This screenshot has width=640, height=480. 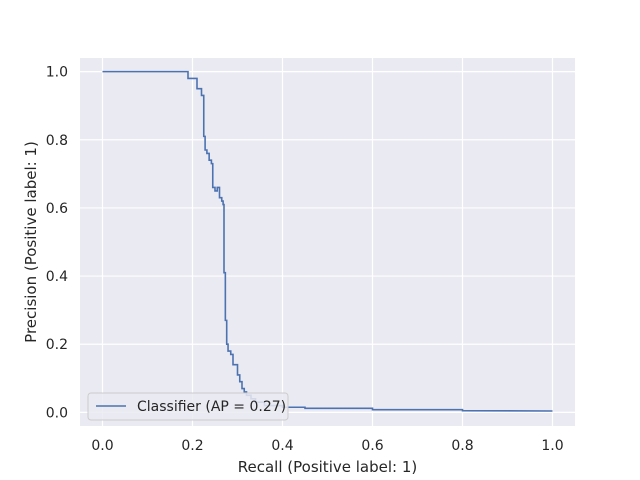 I want to click on y-tick-label: 0.2, so click(x=57, y=345).